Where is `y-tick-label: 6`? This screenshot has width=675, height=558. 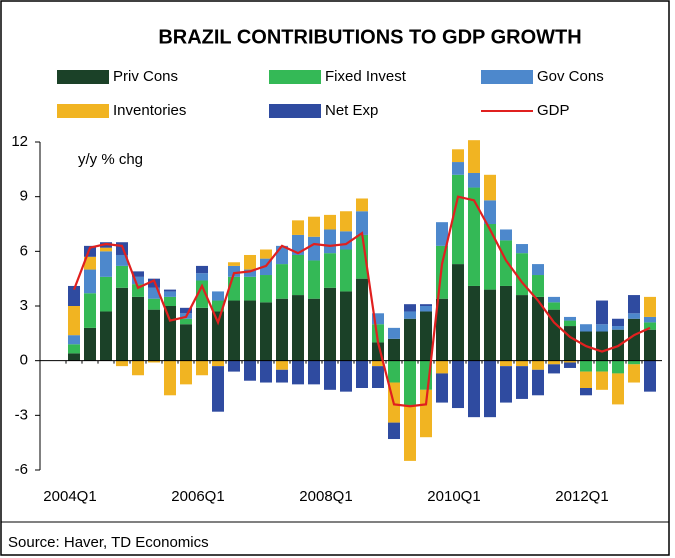 y-tick-label: 6 is located at coordinates (24, 250).